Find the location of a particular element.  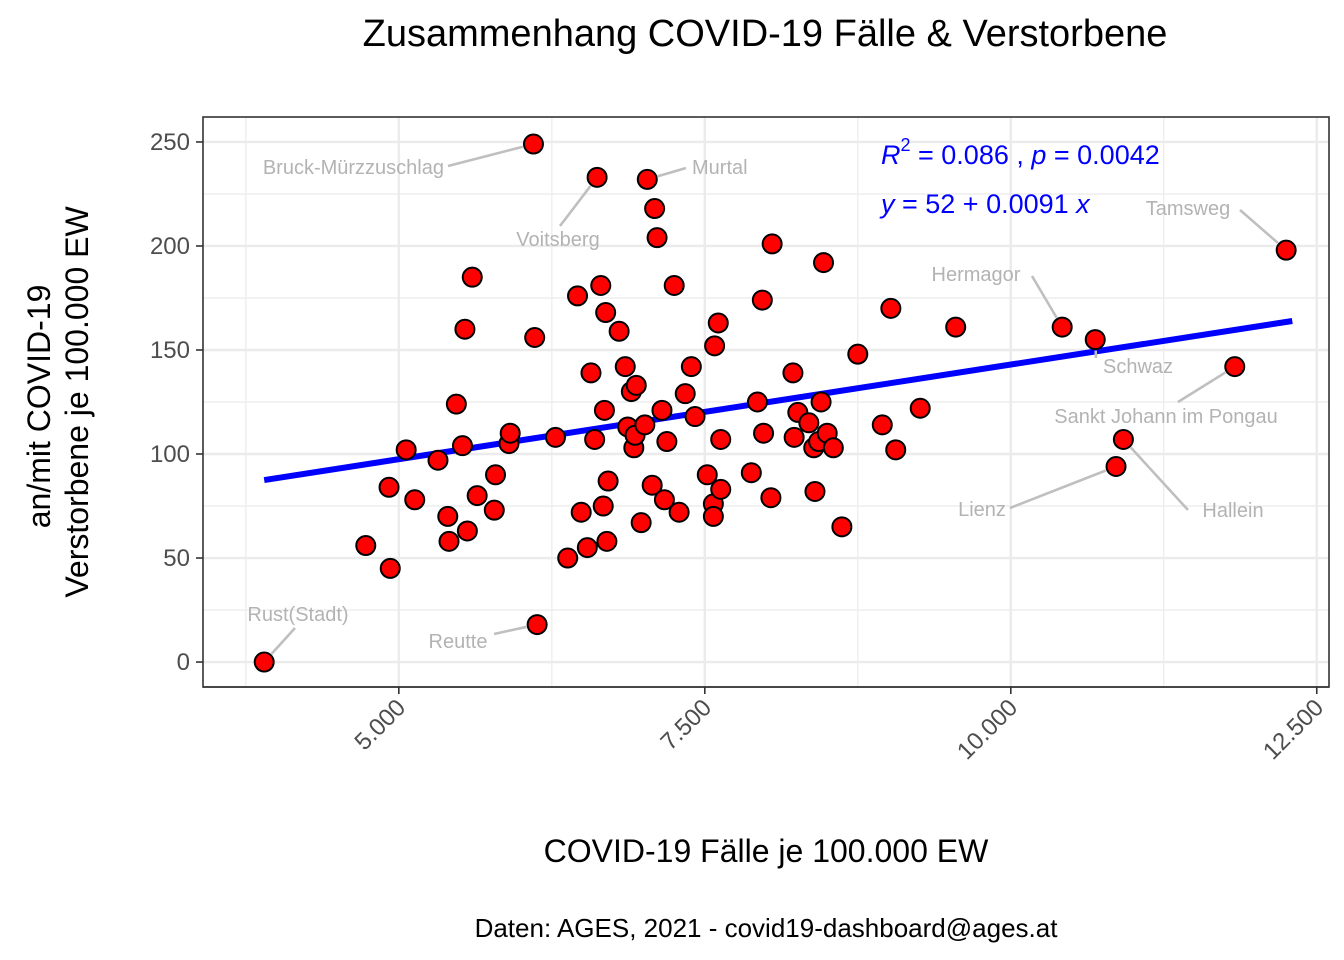

leader-line-rust-stadt is located at coordinates (283, 641).